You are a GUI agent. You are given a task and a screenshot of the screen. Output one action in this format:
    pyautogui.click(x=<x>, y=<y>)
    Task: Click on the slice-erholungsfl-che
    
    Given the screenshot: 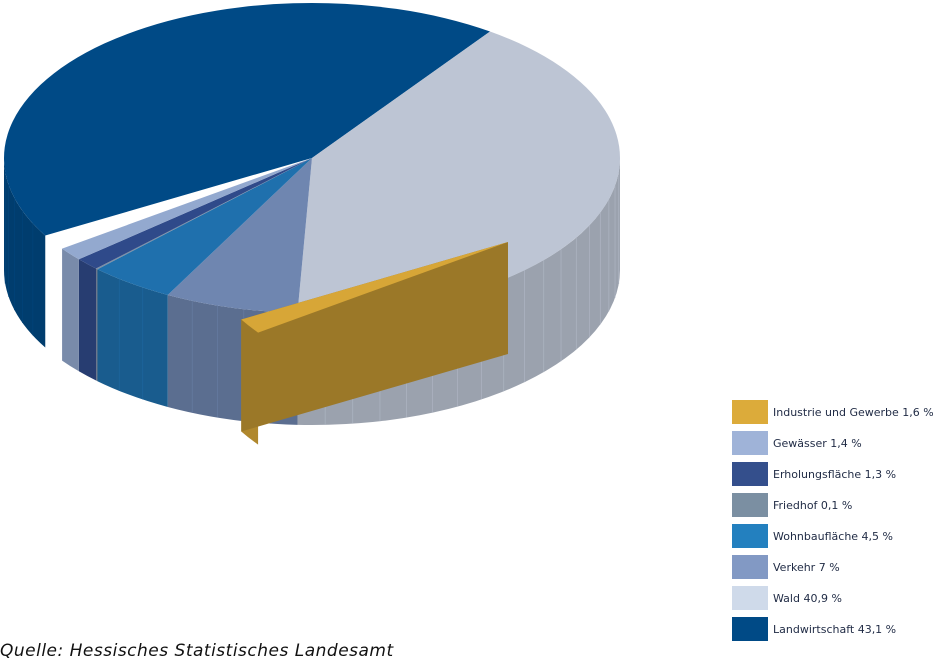 What is the action you would take?
    pyautogui.click(x=195, y=269)
    